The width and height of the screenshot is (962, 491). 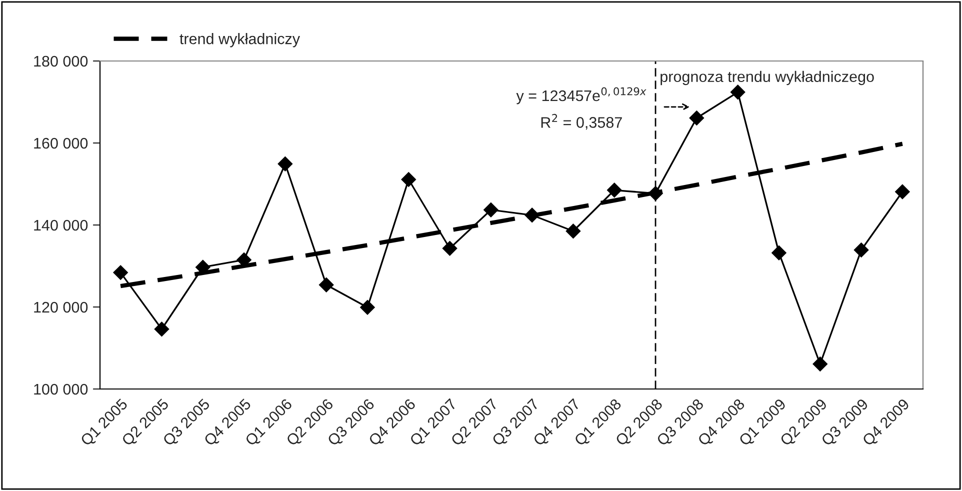 What do you see at coordinates (581, 122) in the screenshot?
I see `annotation: R$^{2}$ = 0,3587` at bounding box center [581, 122].